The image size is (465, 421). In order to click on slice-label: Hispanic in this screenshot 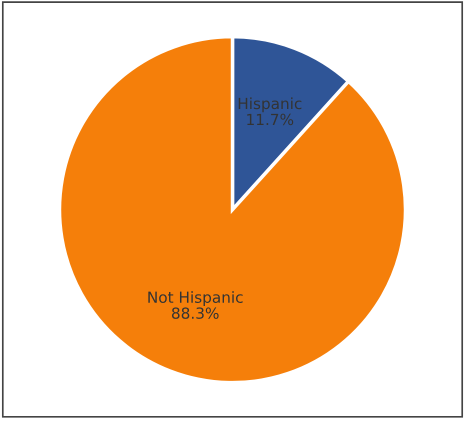, I will do `click(270, 104)`.